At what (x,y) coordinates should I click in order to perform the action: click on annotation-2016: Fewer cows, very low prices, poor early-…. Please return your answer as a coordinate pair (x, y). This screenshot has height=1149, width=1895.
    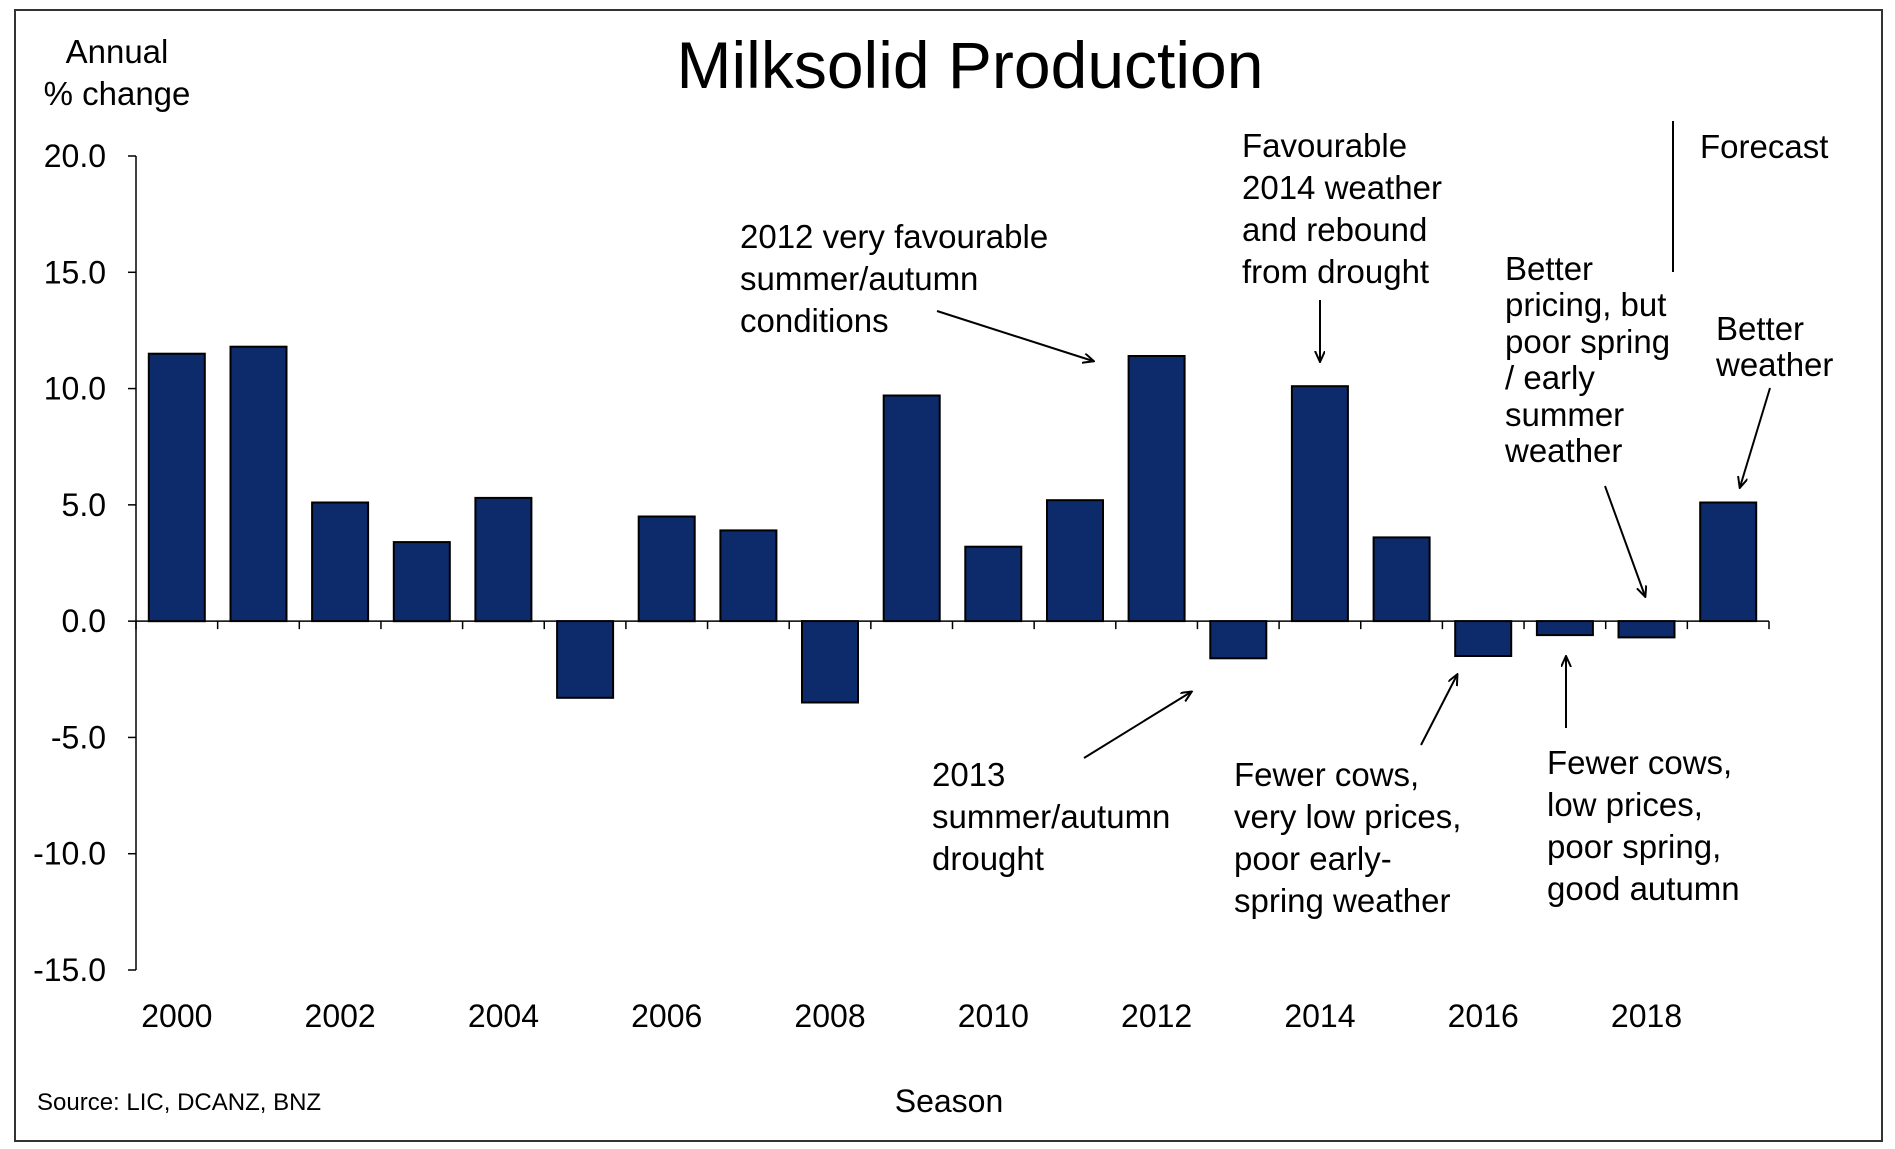
    Looking at the image, I should click on (1347, 797).